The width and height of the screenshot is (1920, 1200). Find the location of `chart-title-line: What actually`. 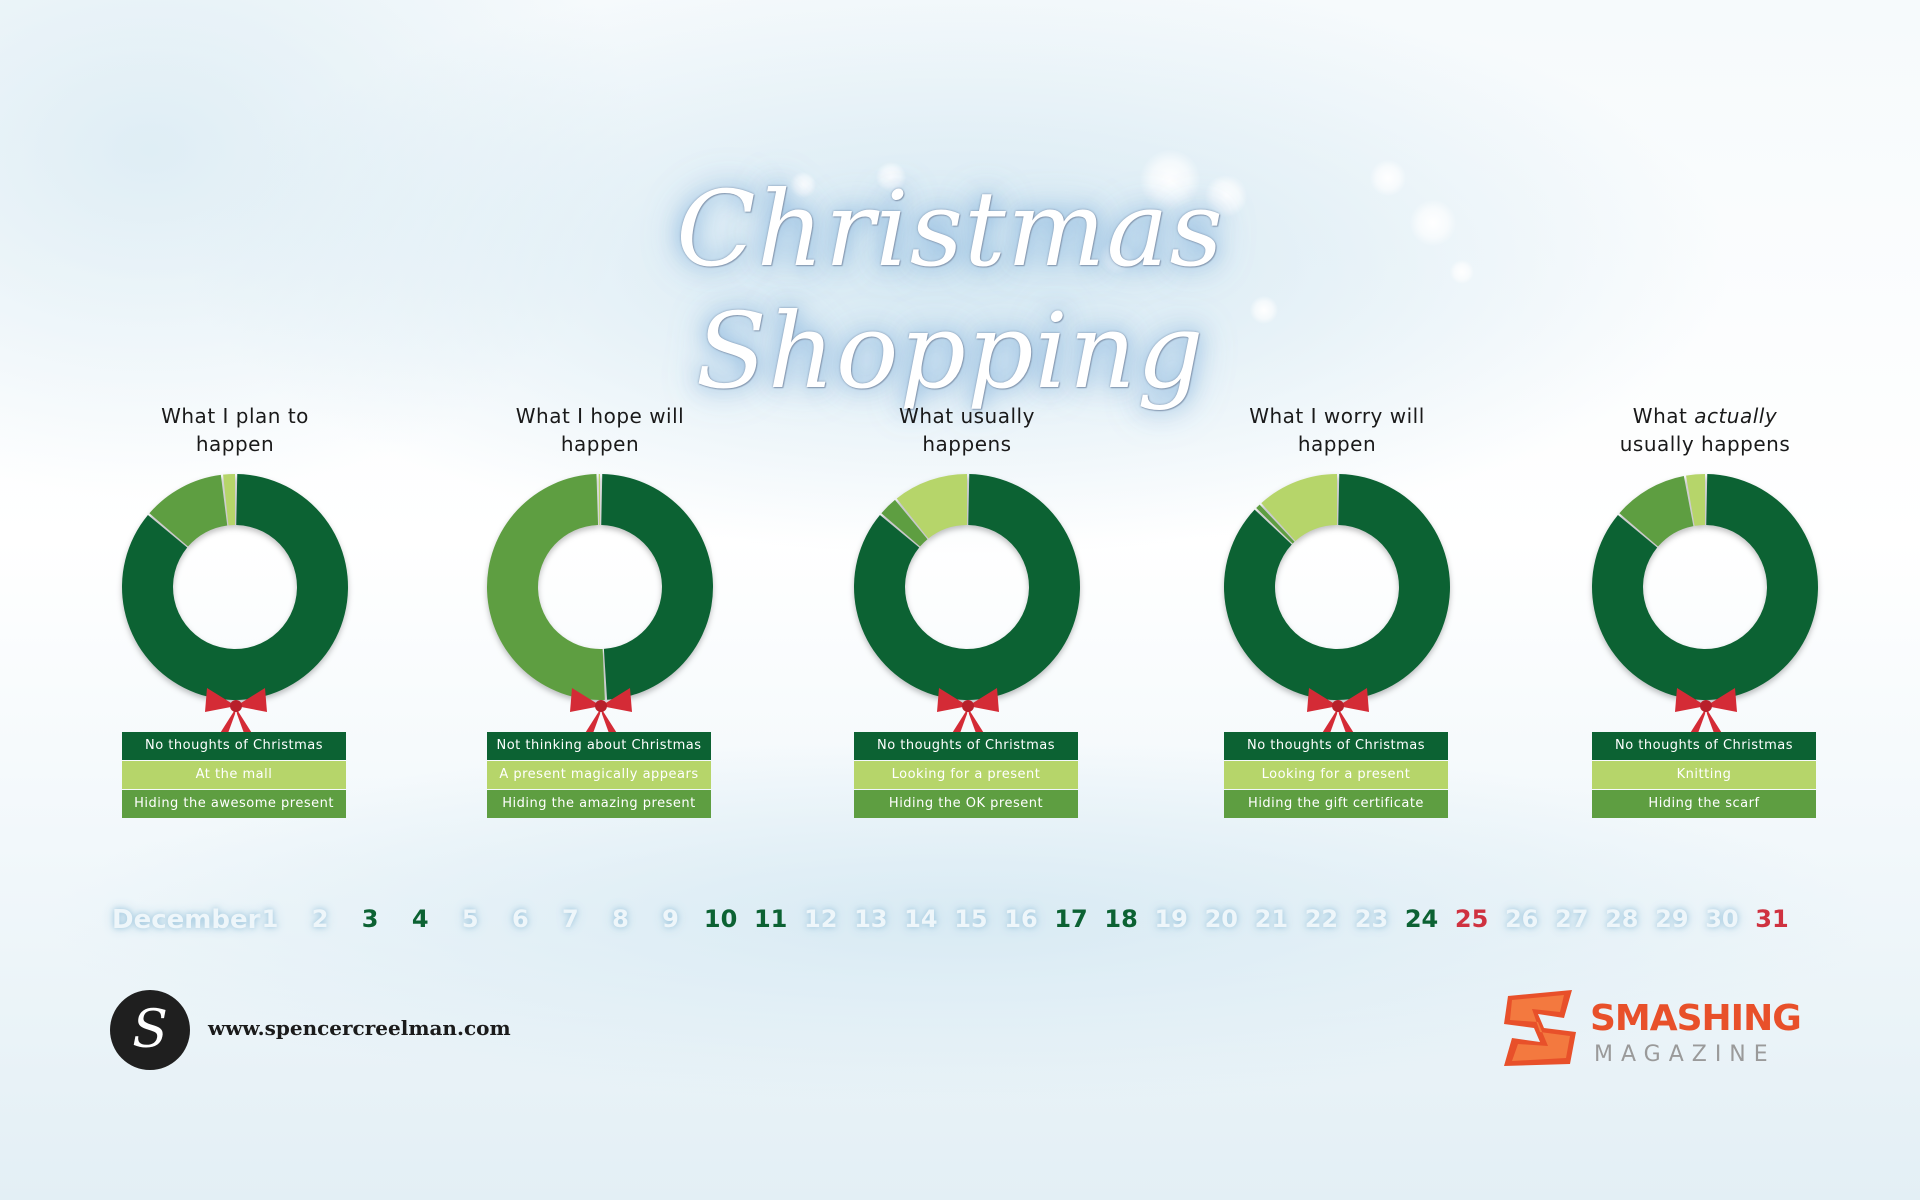

chart-title-line: What actually is located at coordinates (1705, 416).